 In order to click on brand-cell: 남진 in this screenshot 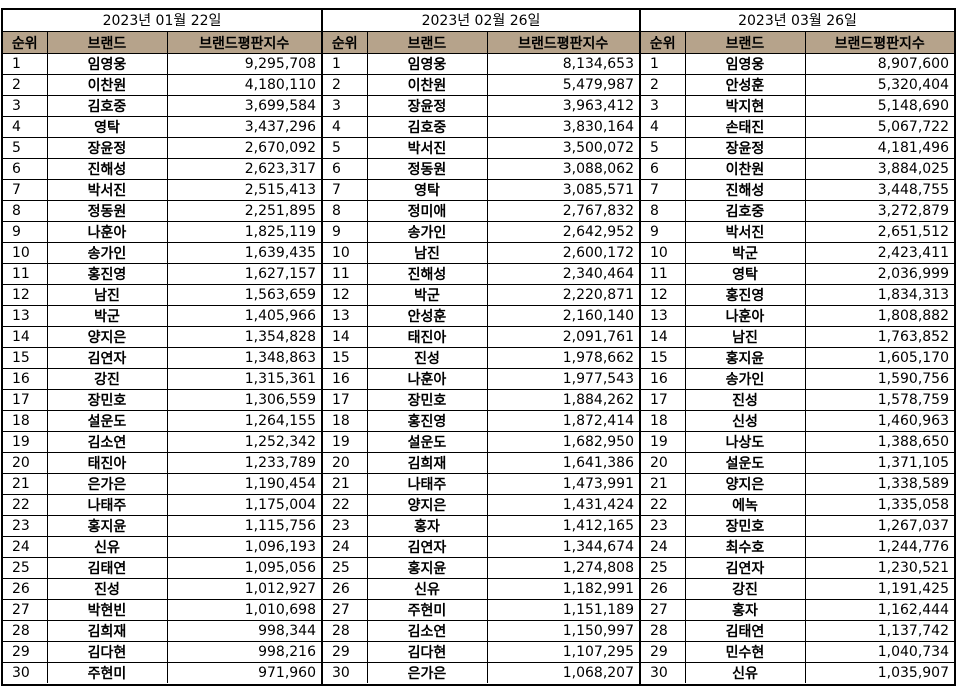, I will do `click(107, 295)`.